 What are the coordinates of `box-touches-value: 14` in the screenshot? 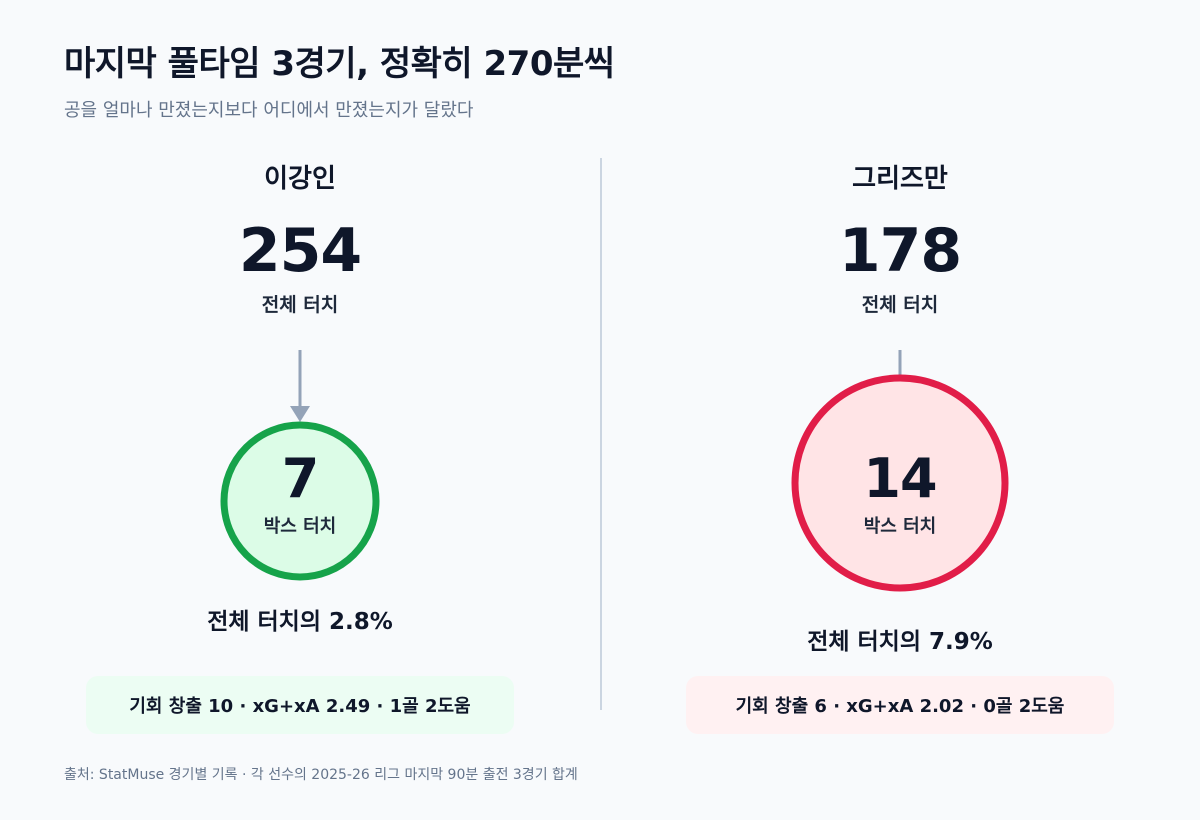 It's located at (900, 478).